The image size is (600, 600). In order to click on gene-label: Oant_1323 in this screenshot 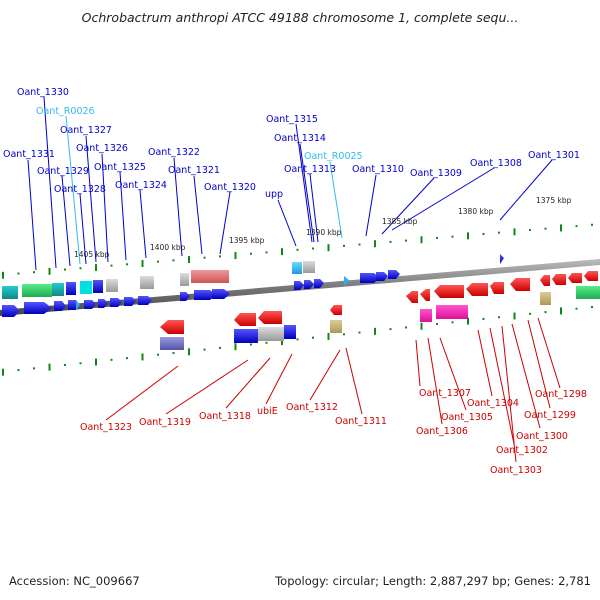, I will do `click(106, 427)`.